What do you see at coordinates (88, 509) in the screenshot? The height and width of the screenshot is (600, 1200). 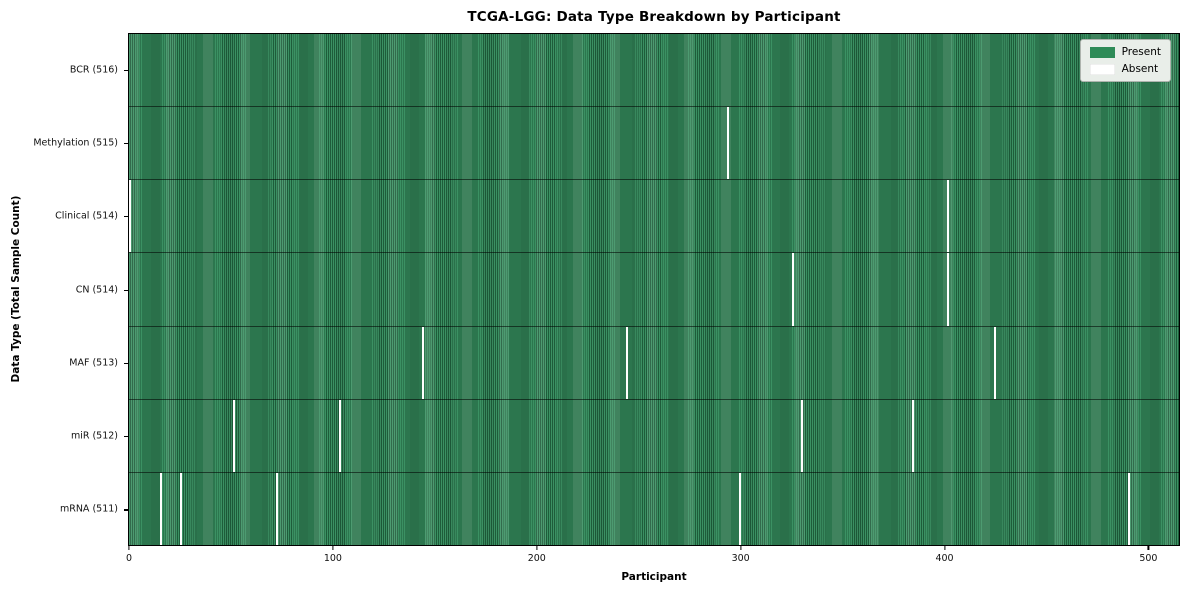 I see `y-tick-label-mrna: mRNA (511)` at bounding box center [88, 509].